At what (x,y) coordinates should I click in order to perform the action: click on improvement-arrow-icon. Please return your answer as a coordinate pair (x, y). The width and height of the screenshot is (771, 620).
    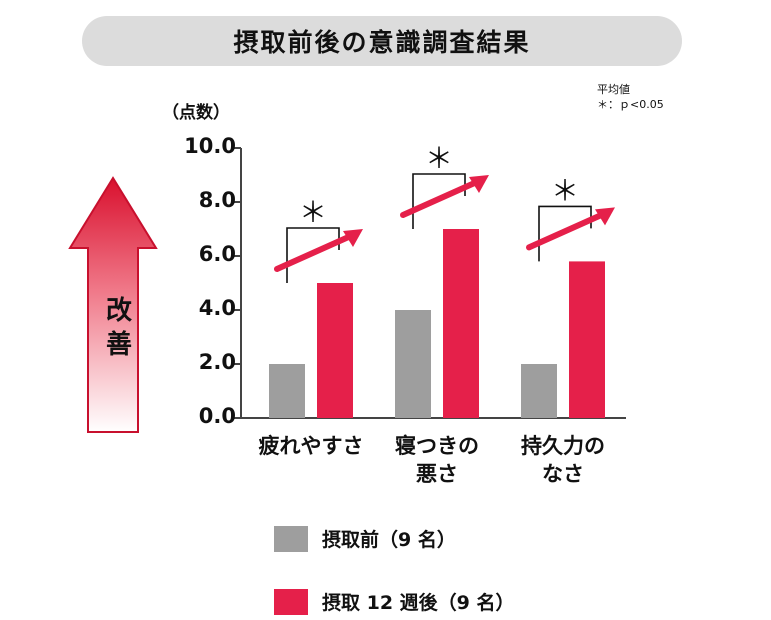
    Looking at the image, I should click on (113, 304).